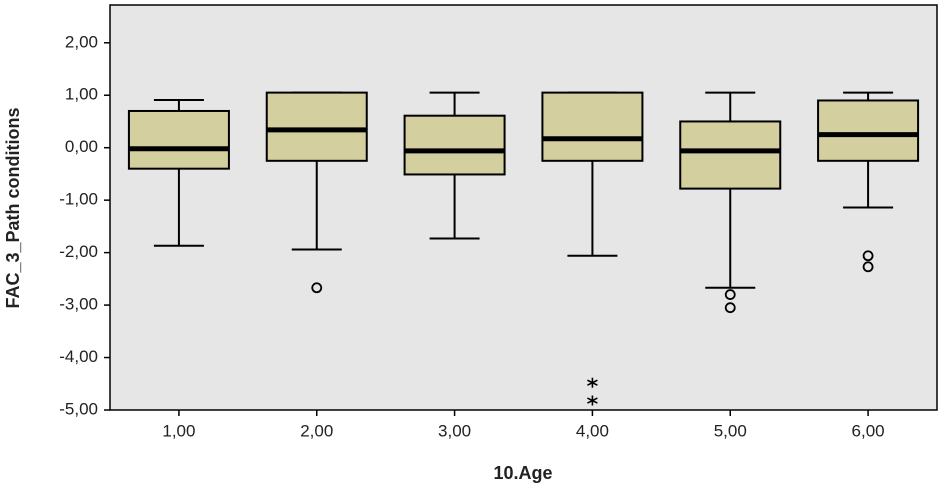 This screenshot has width=944, height=491. Describe the element at coordinates (78, 199) in the screenshot. I see `y-tick-label: -1,00` at that location.